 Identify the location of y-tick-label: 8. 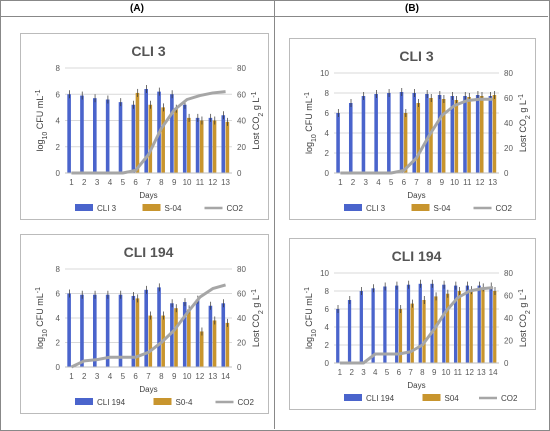
(327, 291).